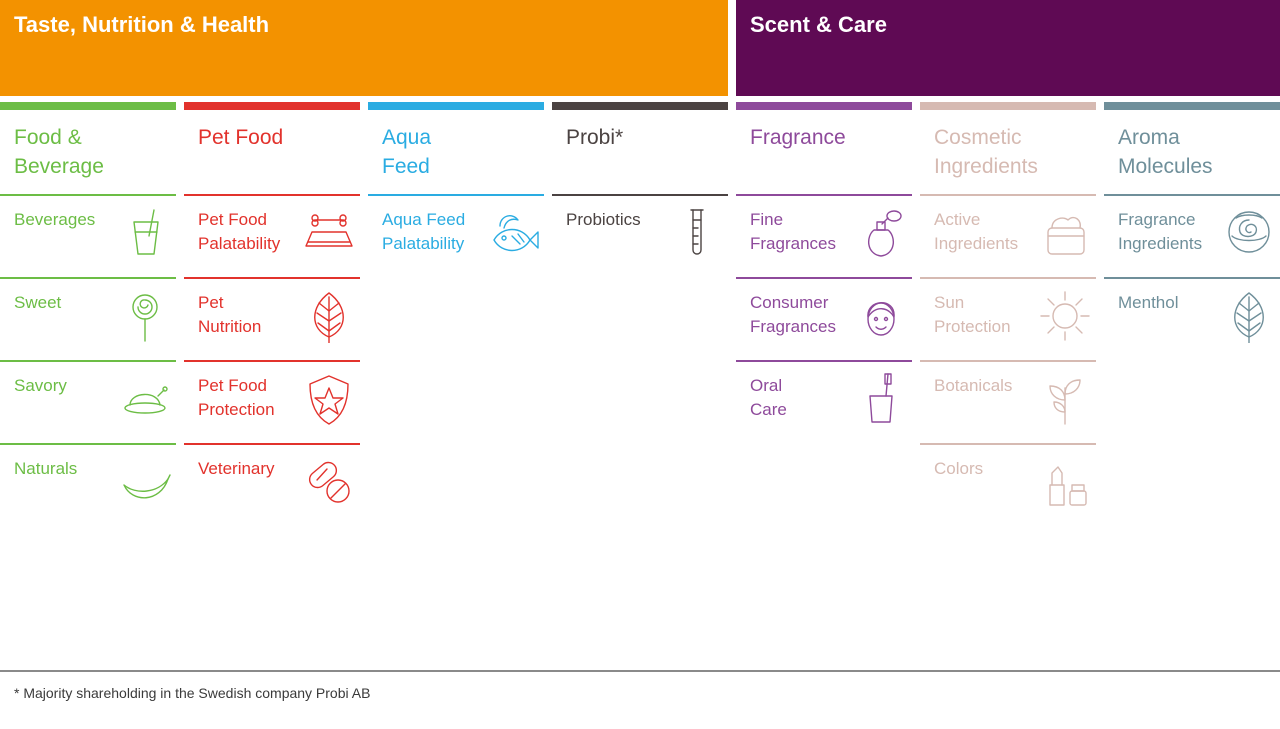 The image size is (1280, 729). I want to click on list-item: Active Ingredients, so click(1008, 236).